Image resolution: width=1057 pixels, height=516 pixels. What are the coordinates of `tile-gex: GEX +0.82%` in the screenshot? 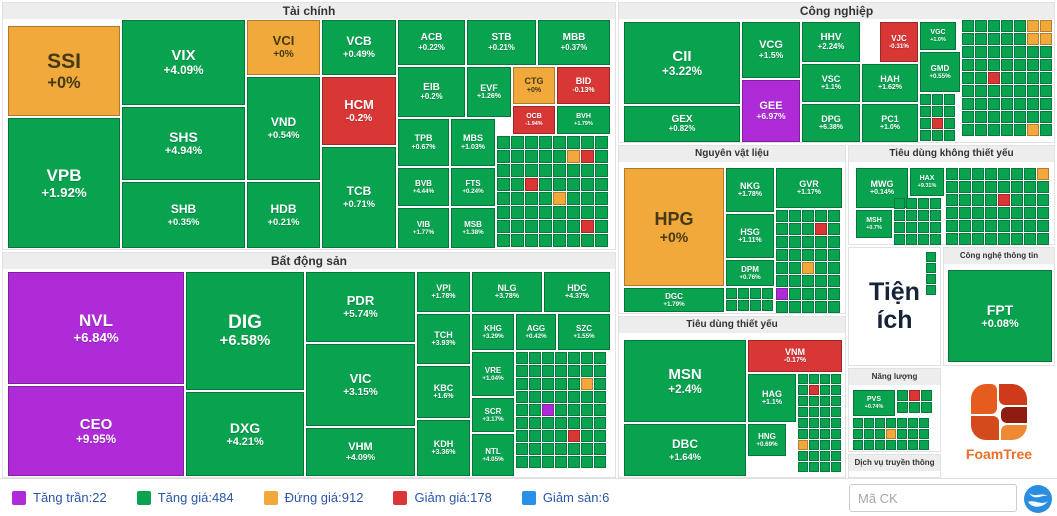 It's located at (682, 124).